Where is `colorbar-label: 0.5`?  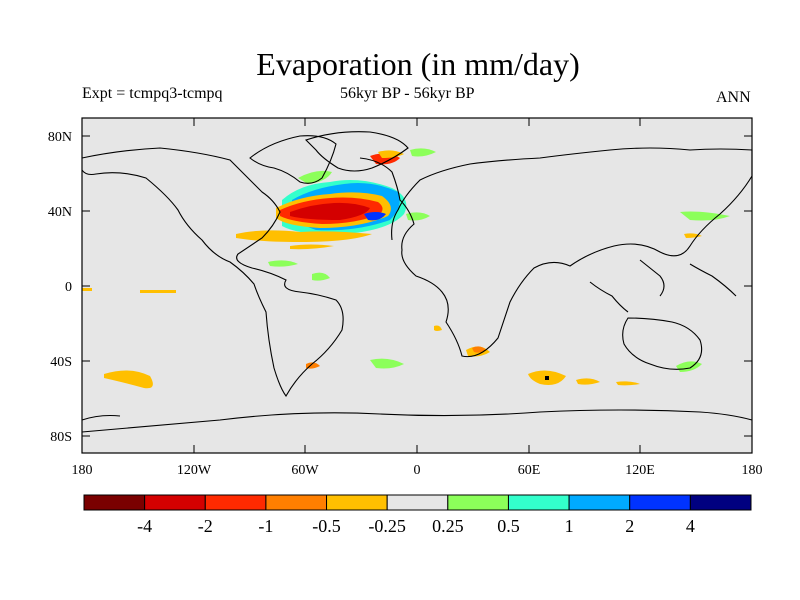
colorbar-label: 0.5 is located at coordinates (508, 526).